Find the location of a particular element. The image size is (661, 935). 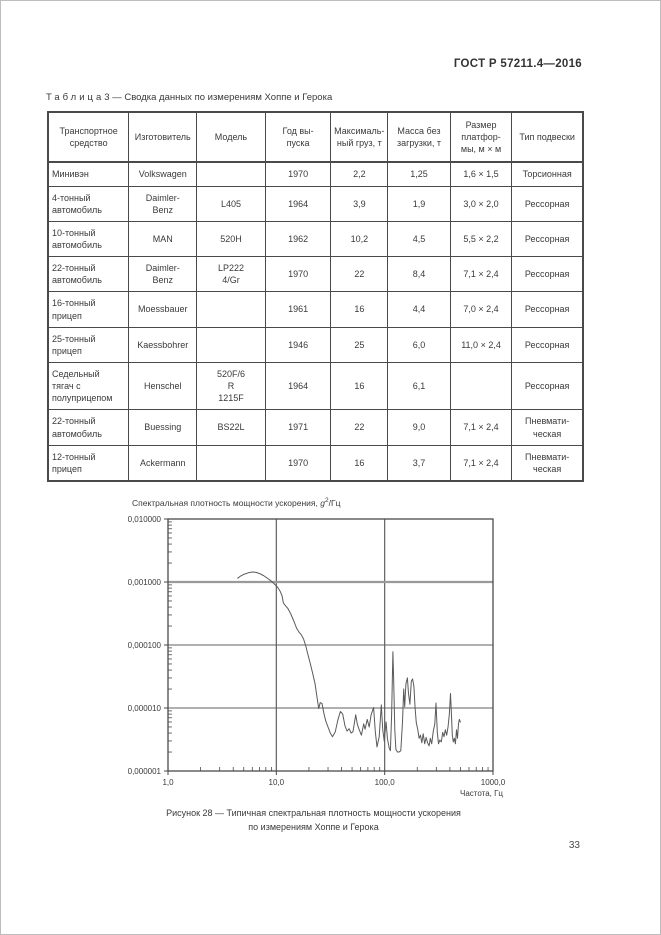

table-cell: Торсионная is located at coordinates (547, 174).